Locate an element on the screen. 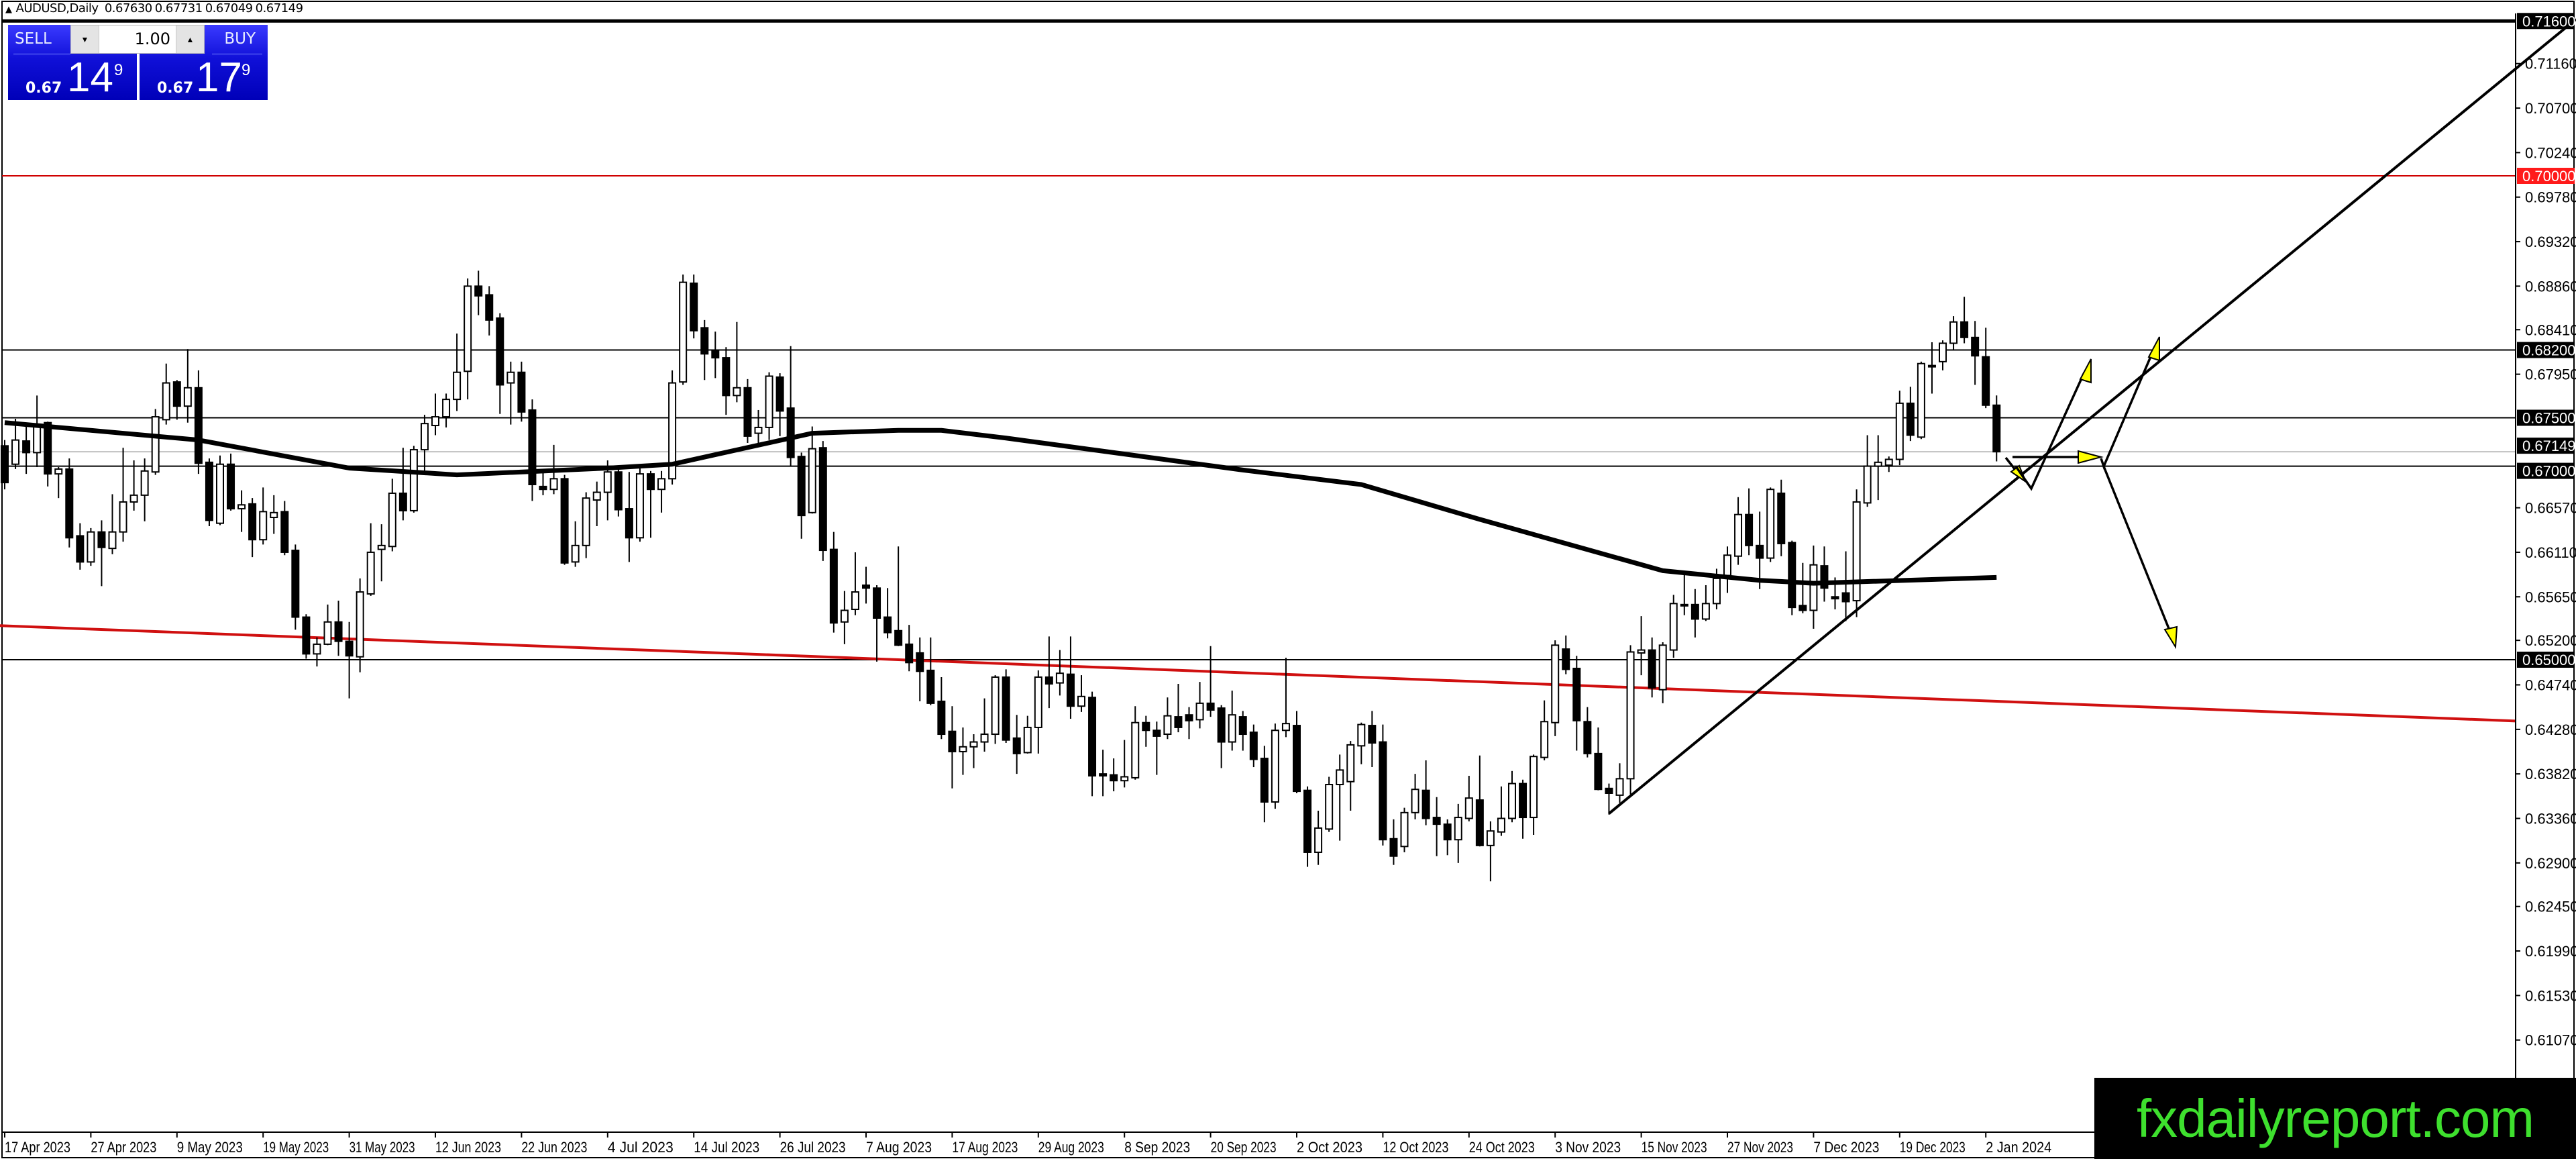 This screenshot has width=2576, height=1159. red-trendline is located at coordinates (1258, 673).